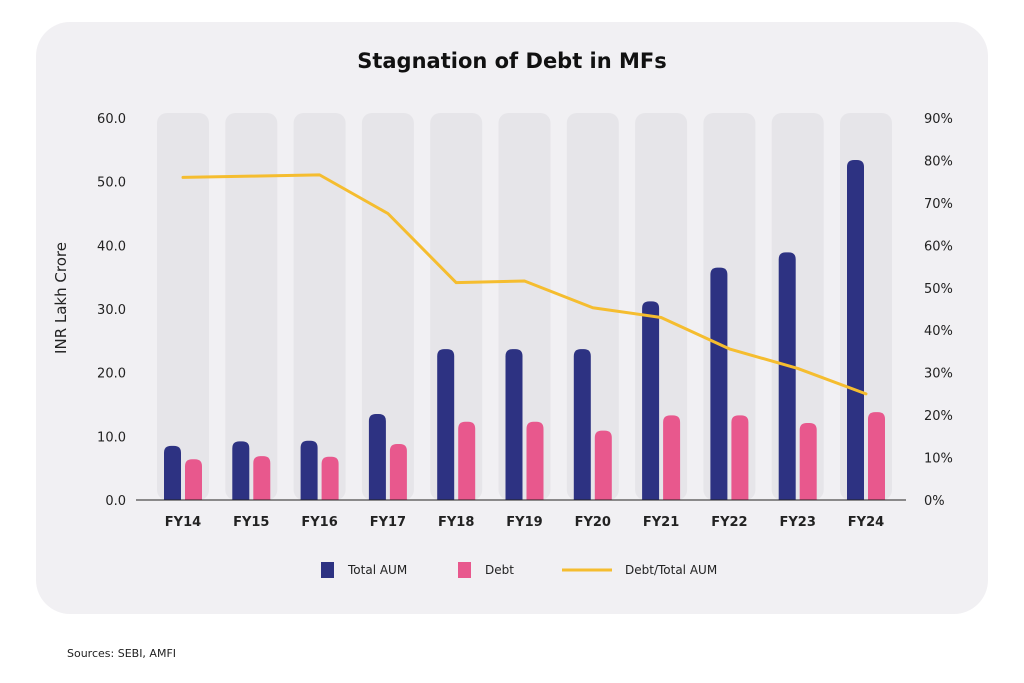 The image size is (1024, 683). What do you see at coordinates (122, 653) in the screenshot?
I see `sources-note: Sources: SEBI, AMFI` at bounding box center [122, 653].